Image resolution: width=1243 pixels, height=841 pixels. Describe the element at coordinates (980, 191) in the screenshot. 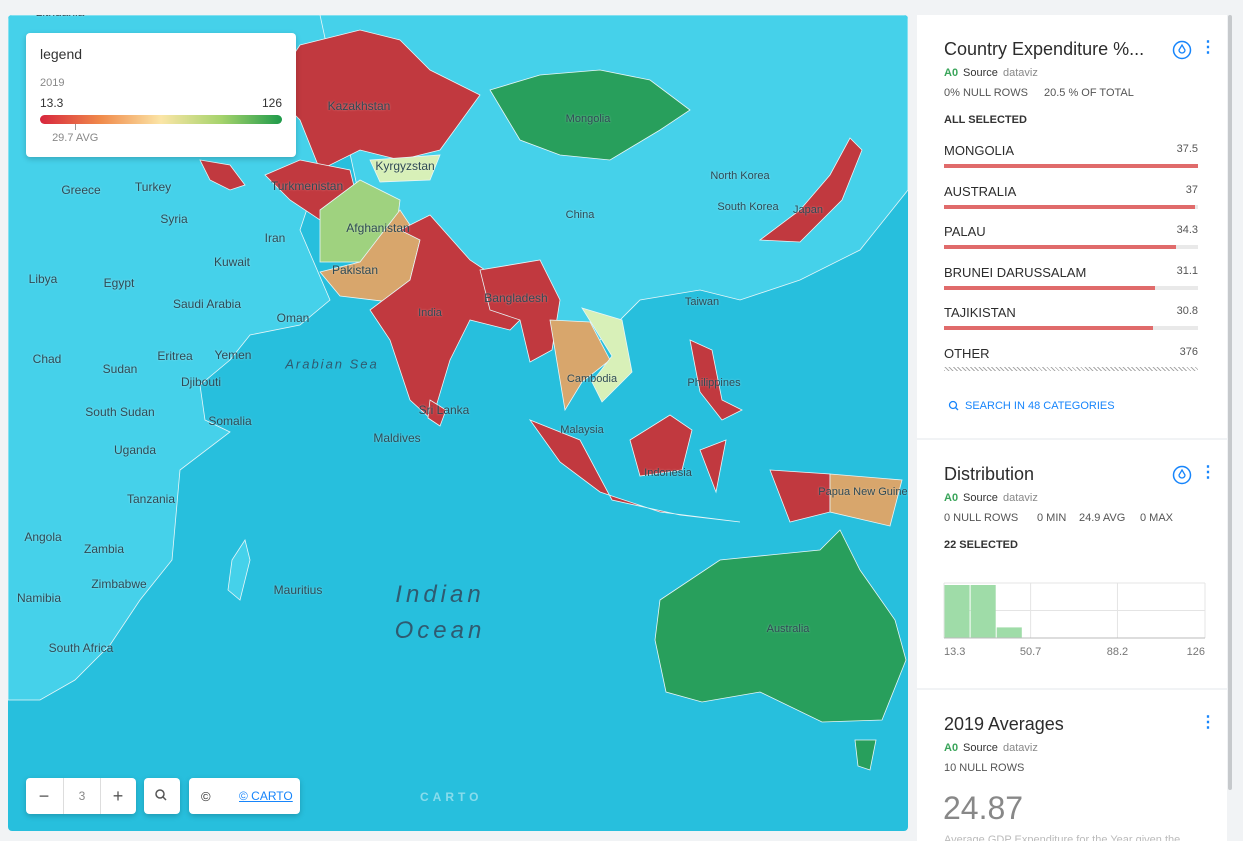

I see `category-name: AUSTRALIA` at that location.